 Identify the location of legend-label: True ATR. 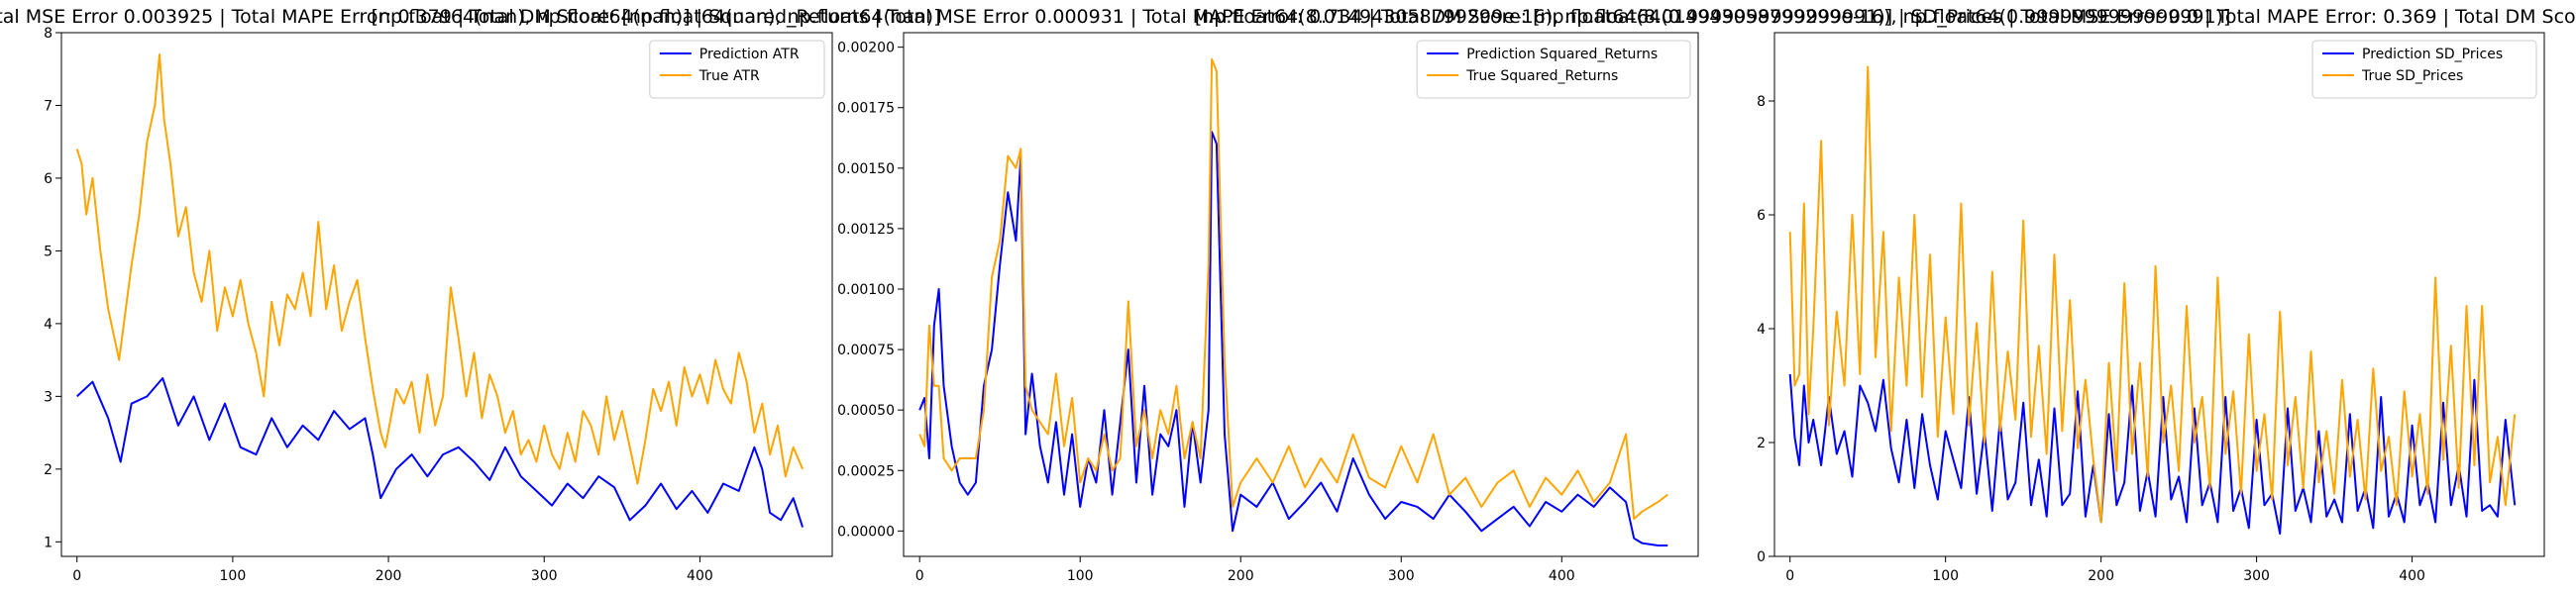
(729, 76).